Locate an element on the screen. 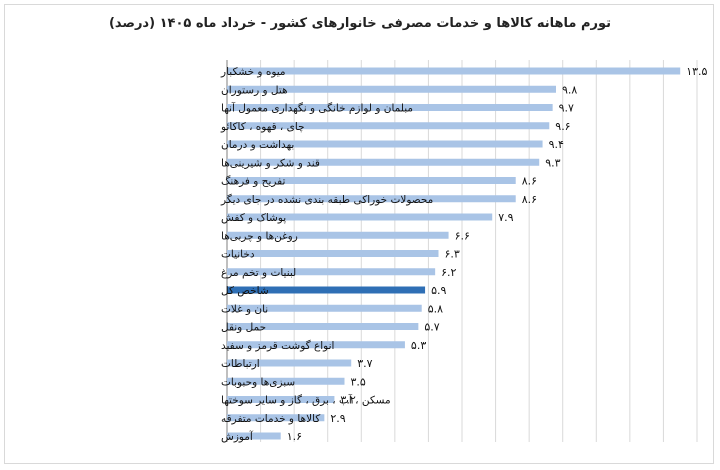  data-label: ۱۳.۵ is located at coordinates (696, 71).